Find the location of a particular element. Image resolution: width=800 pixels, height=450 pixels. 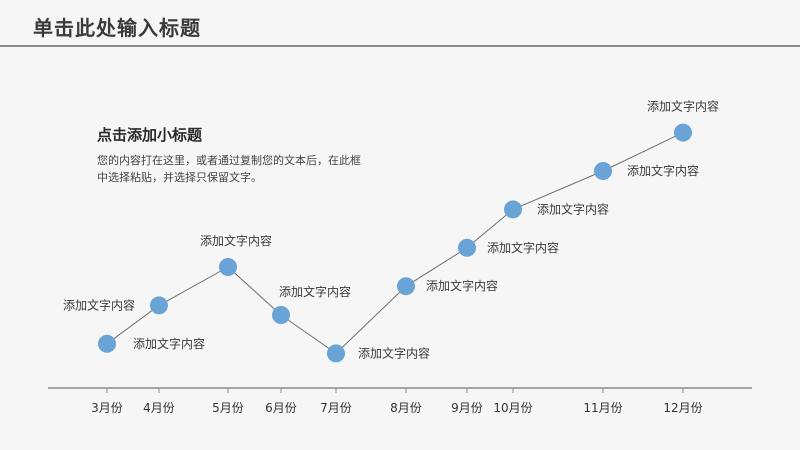

x-tick-label: 3月份 is located at coordinates (107, 408).